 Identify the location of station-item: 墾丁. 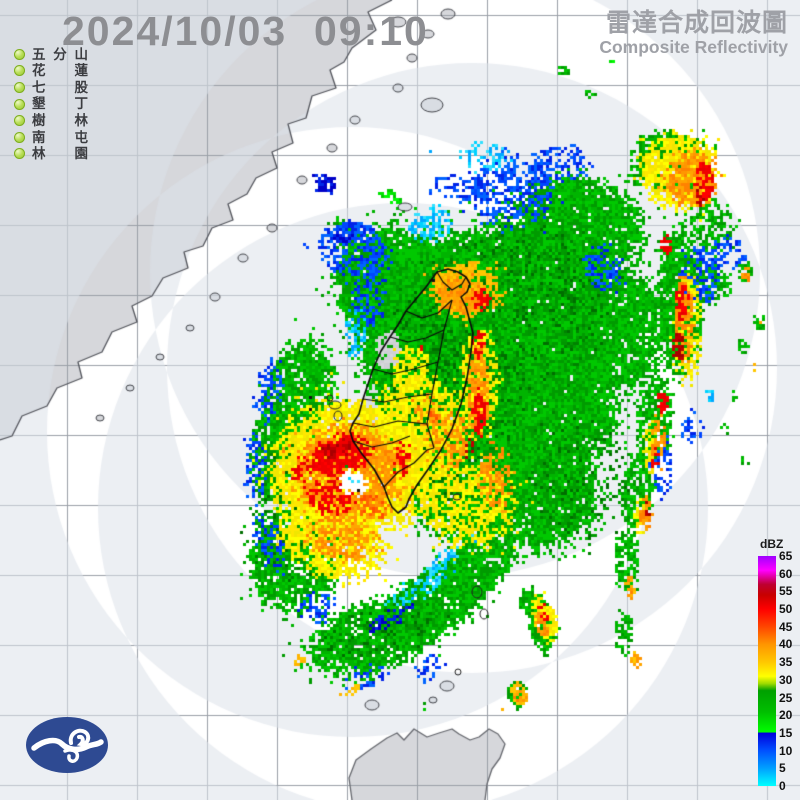
(51, 104).